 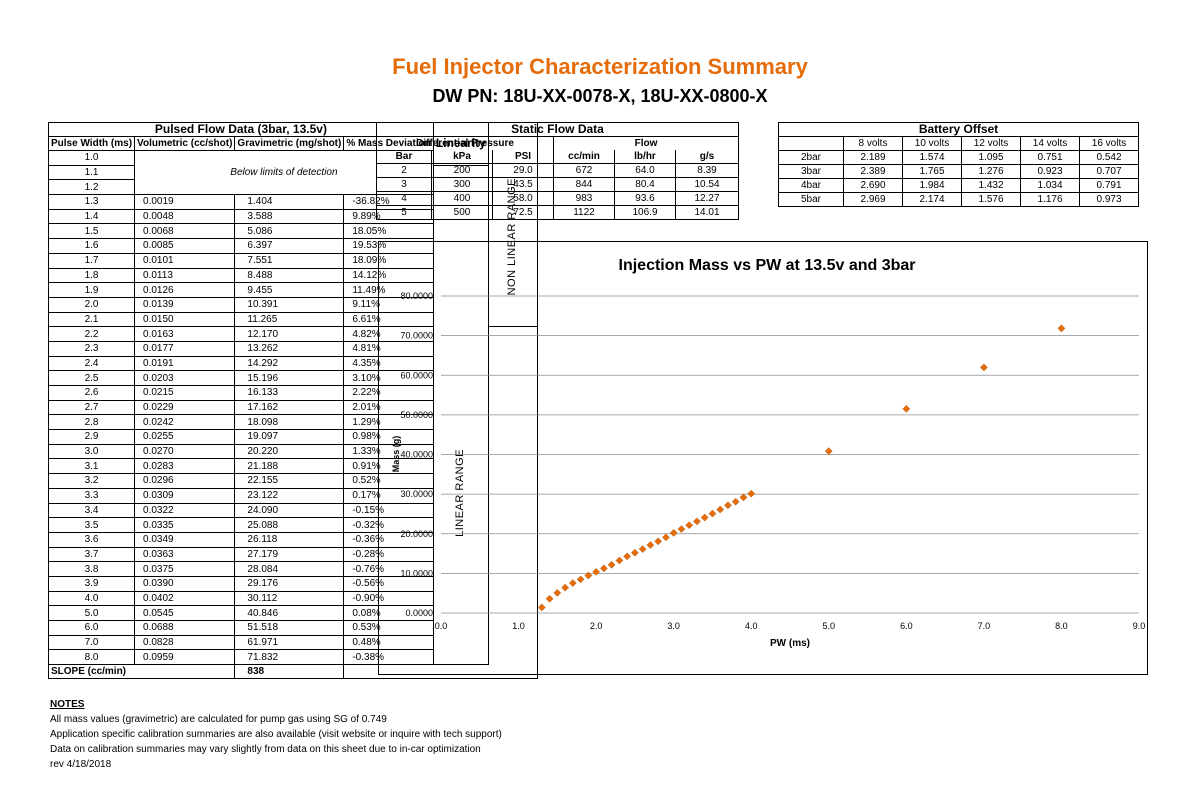 What do you see at coordinates (91, 613) in the screenshot?
I see `pulse-width-cell: 5.0` at bounding box center [91, 613].